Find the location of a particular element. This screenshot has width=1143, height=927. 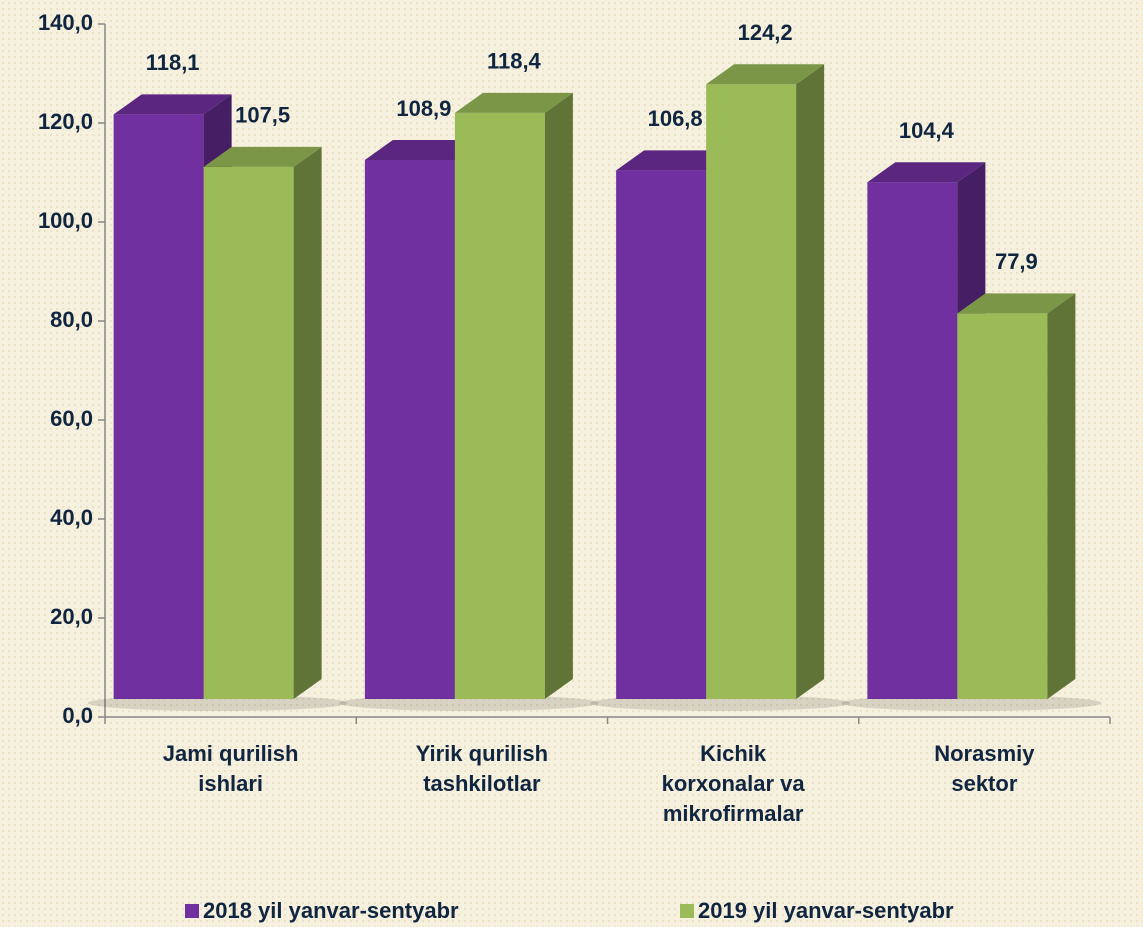

legend-label: 2019 yil yanvar-sentyabr is located at coordinates (826, 910).